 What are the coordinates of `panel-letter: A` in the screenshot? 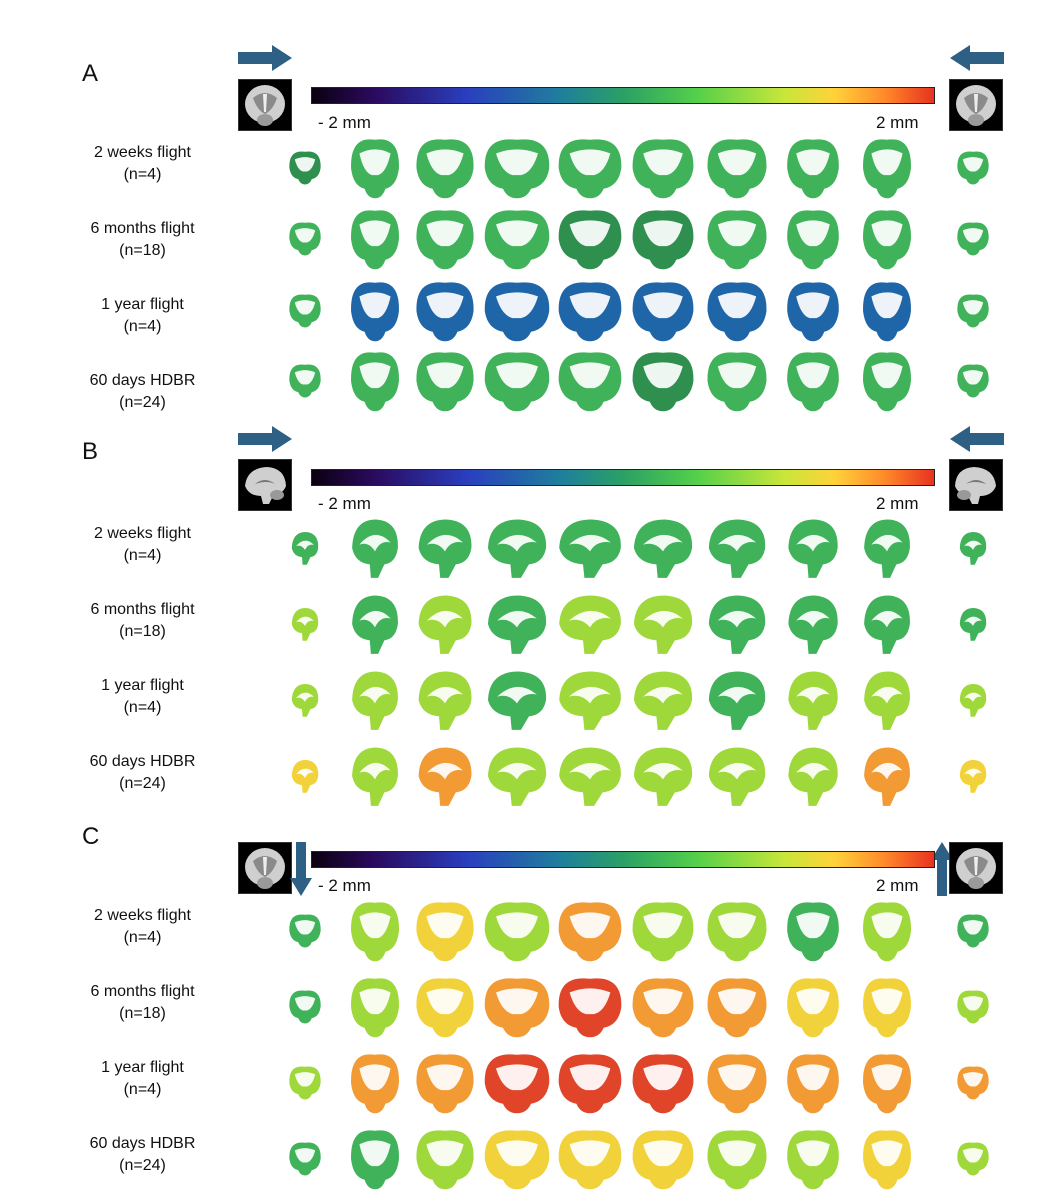 It's located at (90, 73).